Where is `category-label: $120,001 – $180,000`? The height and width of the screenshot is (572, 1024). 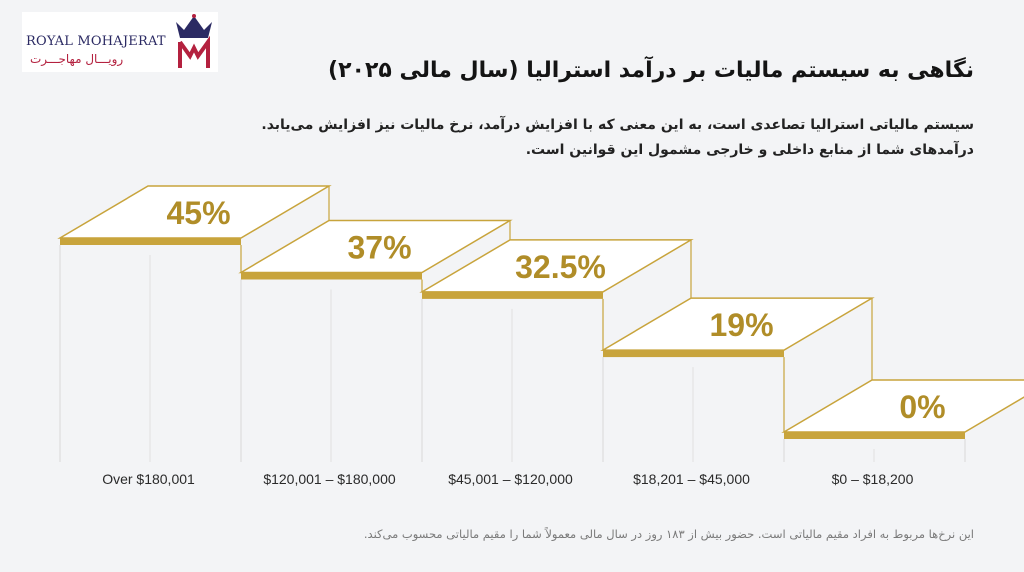 category-label: $120,001 – $180,000 is located at coordinates (329, 479).